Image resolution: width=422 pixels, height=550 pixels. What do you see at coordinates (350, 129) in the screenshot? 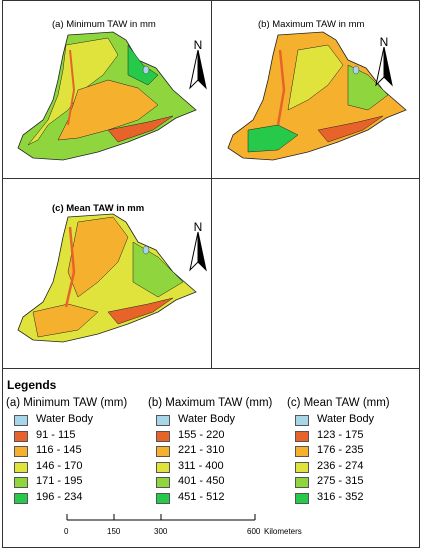
I see `map-b-zone-red` at bounding box center [350, 129].